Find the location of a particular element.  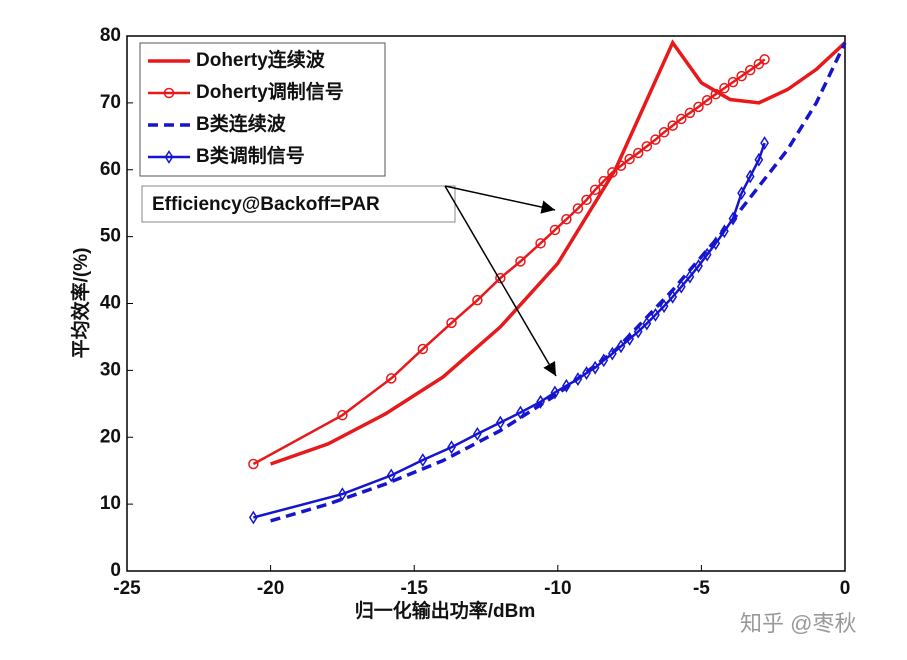

y-tick-label: 0 is located at coordinates (115, 570).